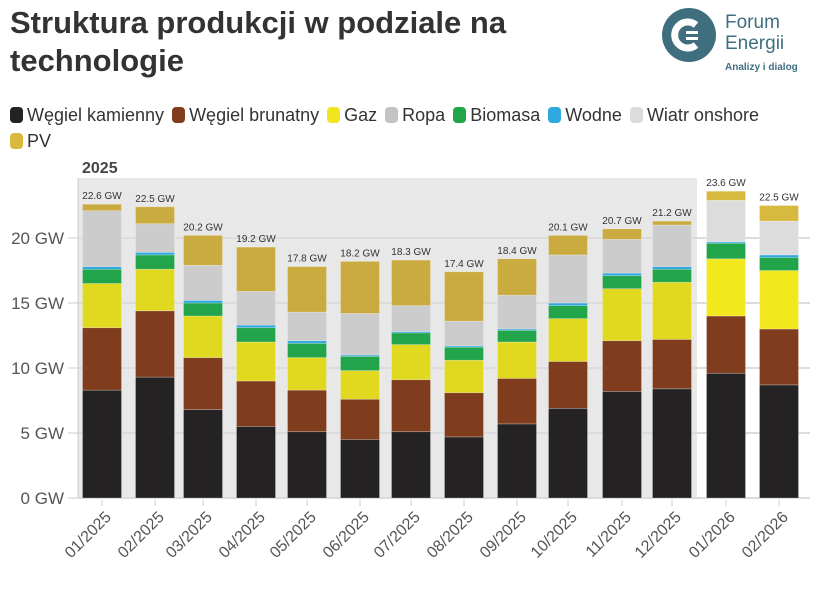  What do you see at coordinates (39, 141) in the screenshot?
I see `legend-label: PV` at bounding box center [39, 141].